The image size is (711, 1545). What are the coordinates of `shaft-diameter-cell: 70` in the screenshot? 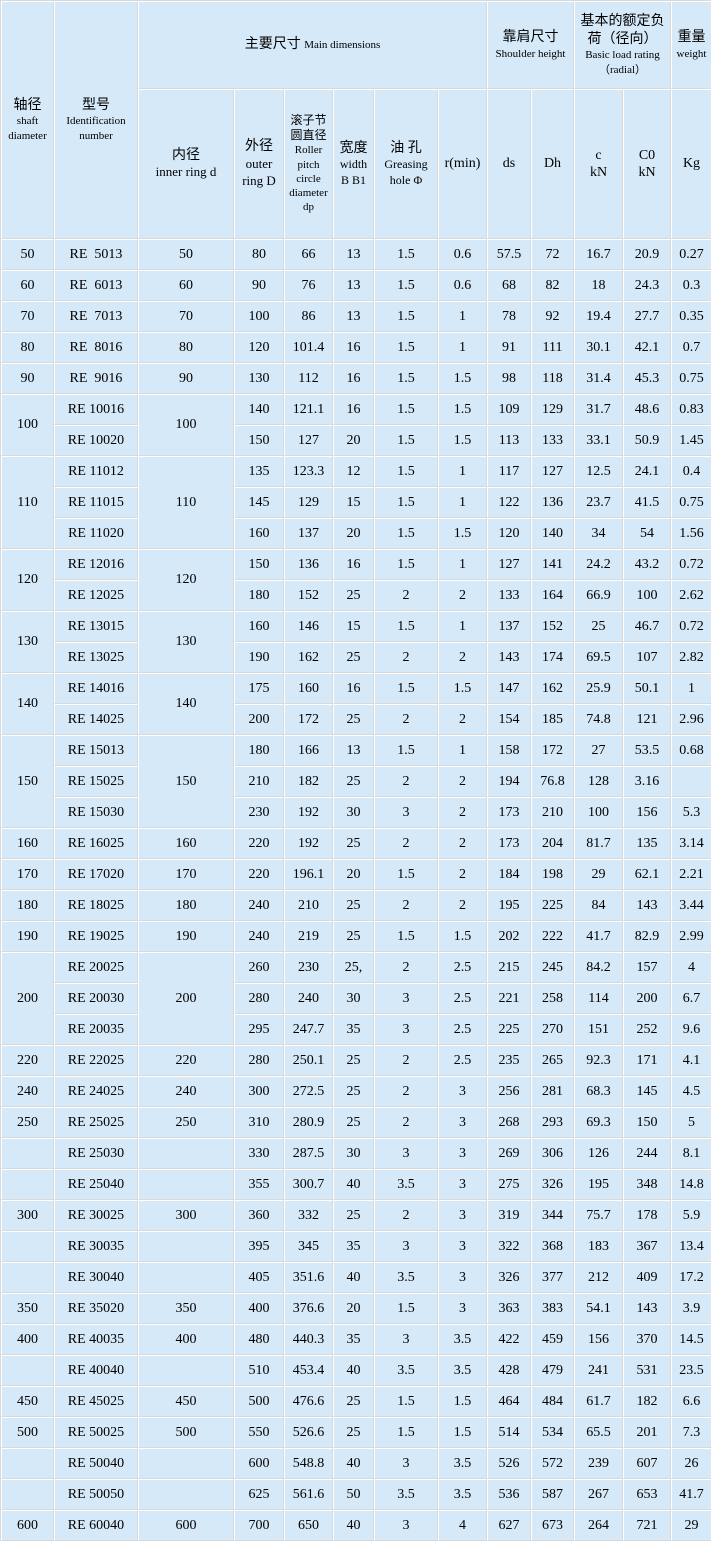 It's located at (27, 316).